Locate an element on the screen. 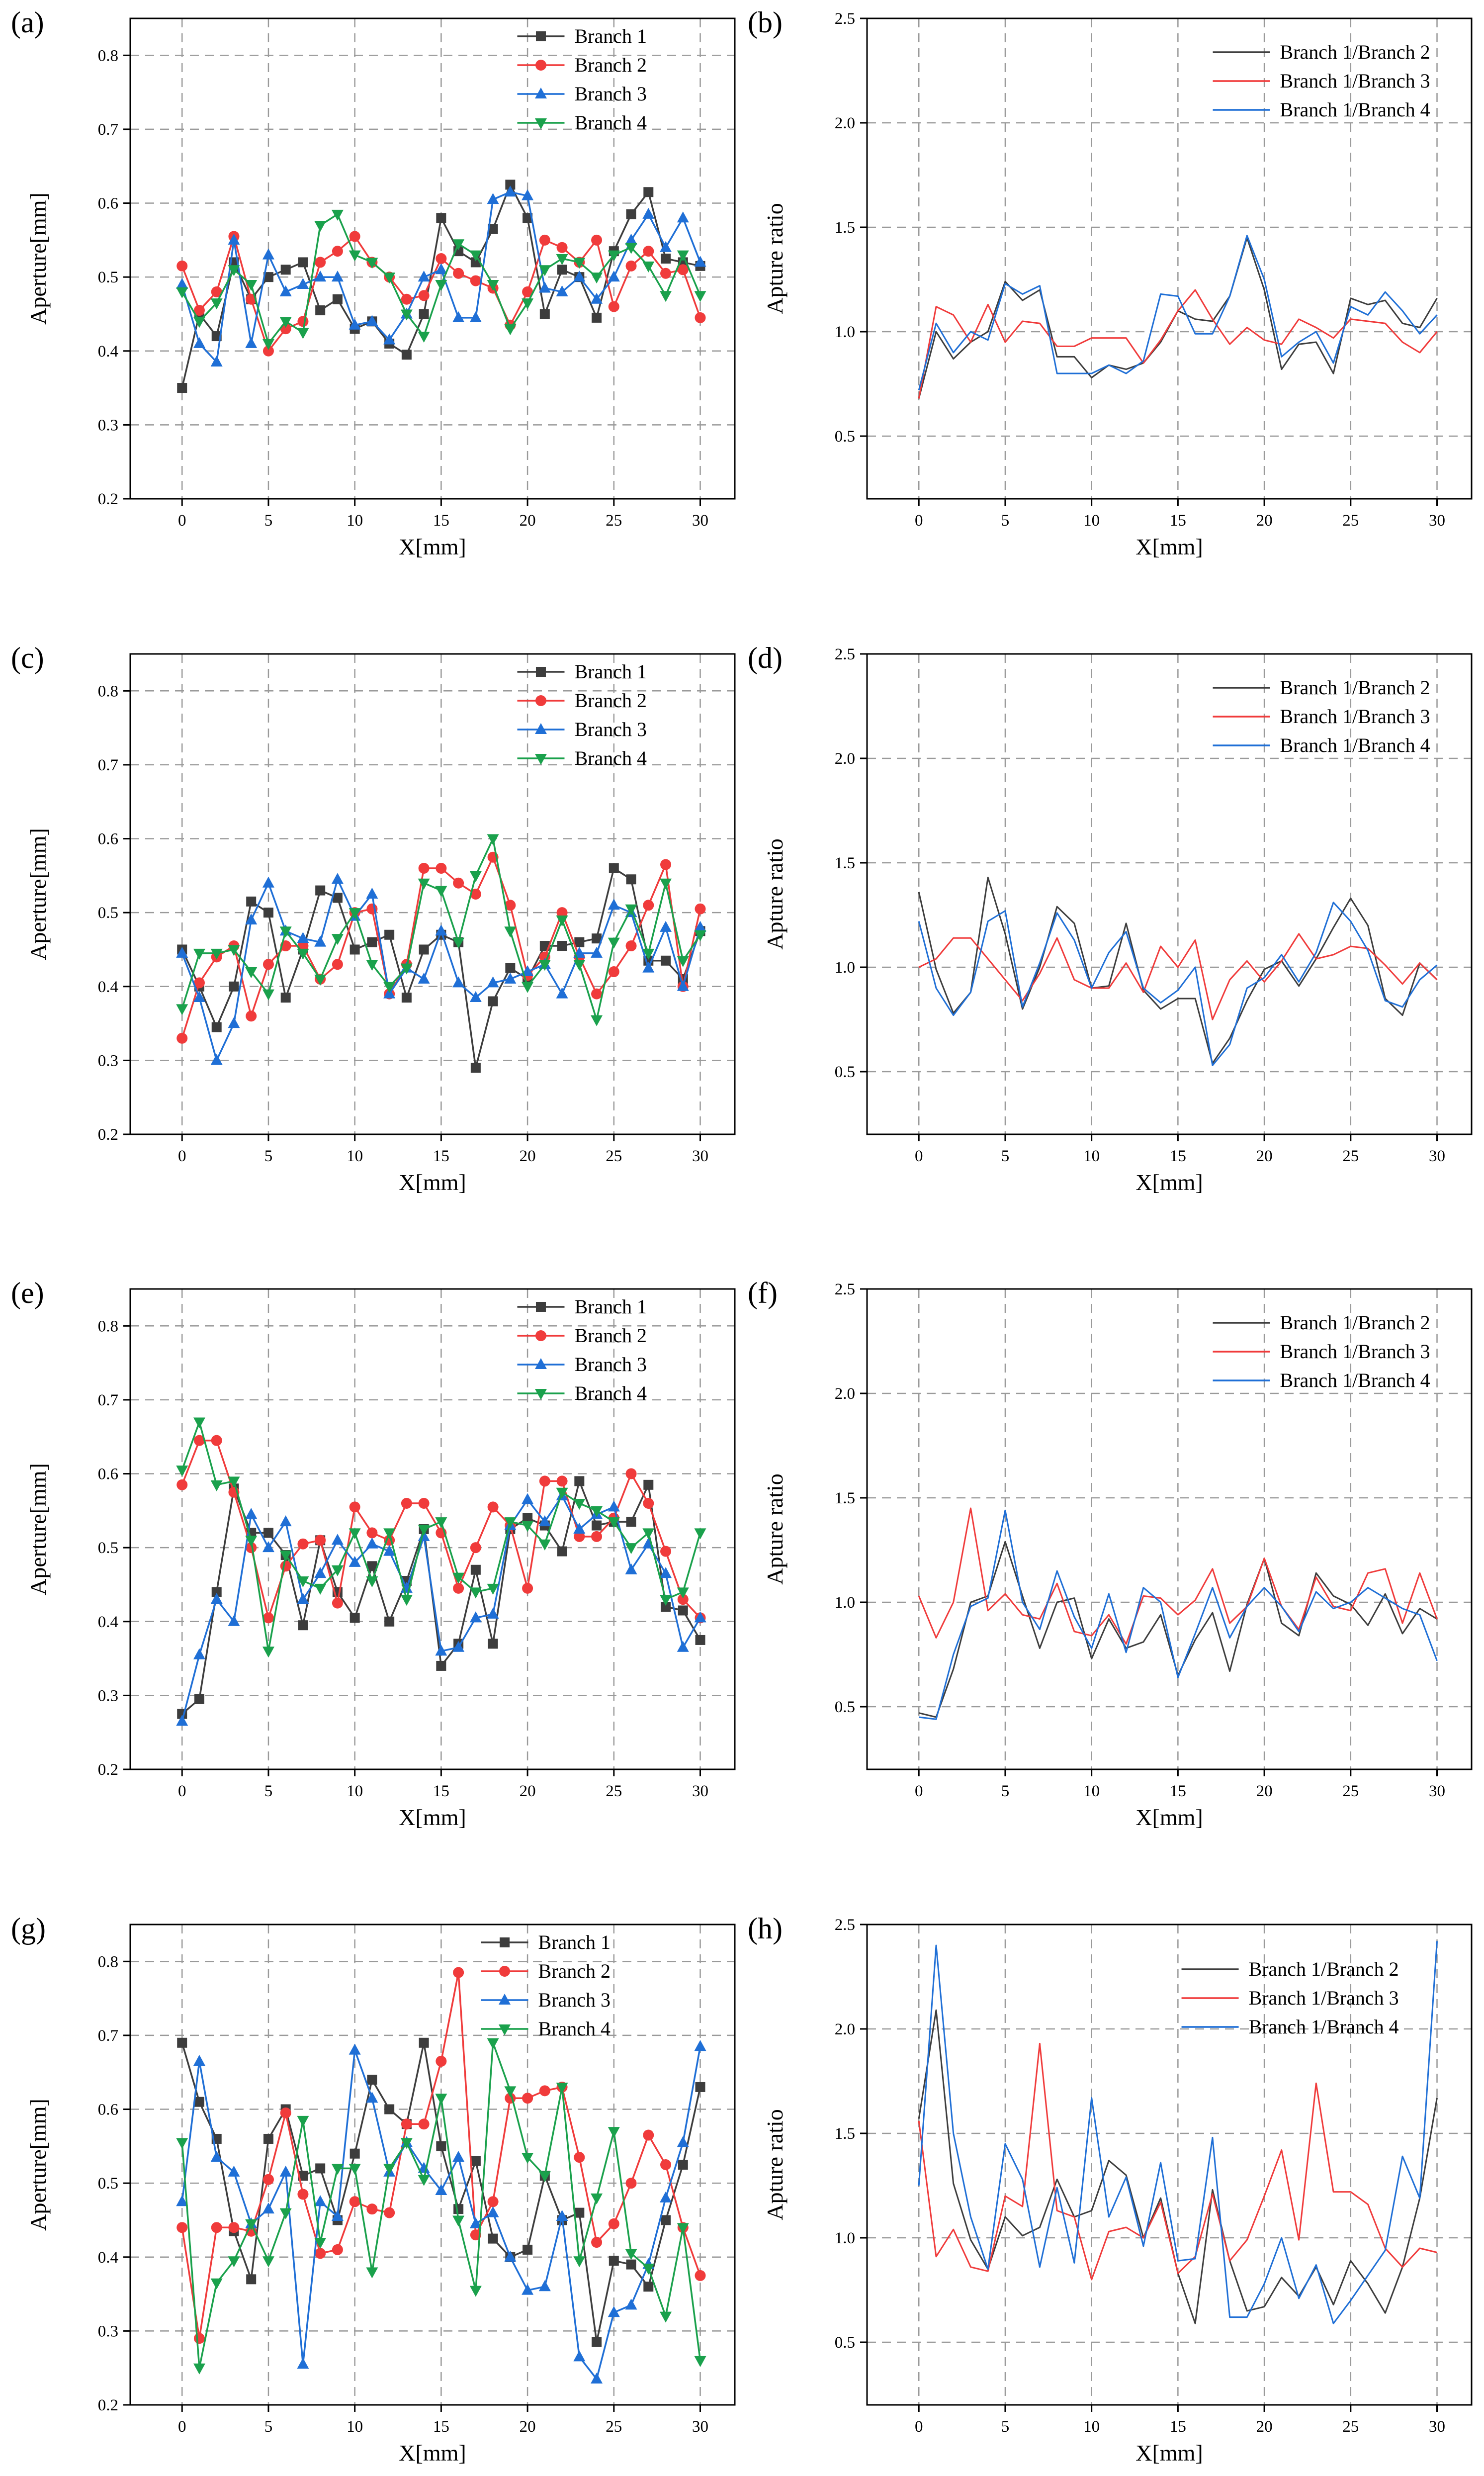  y-tick-label: 1.0 is located at coordinates (845, 2238).